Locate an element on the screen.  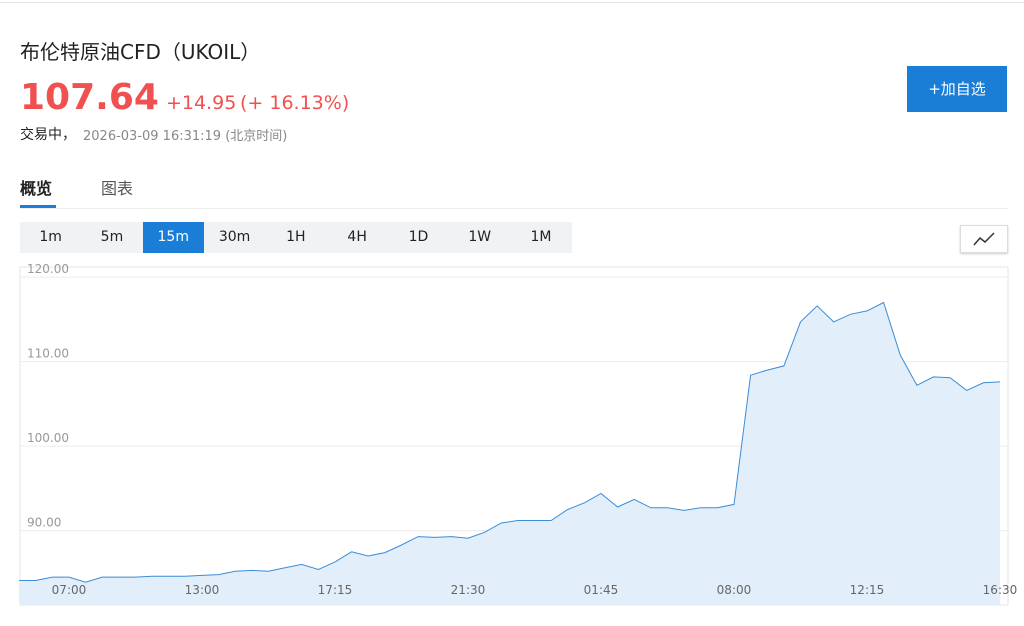
interval-button: 4H is located at coordinates (357, 237).